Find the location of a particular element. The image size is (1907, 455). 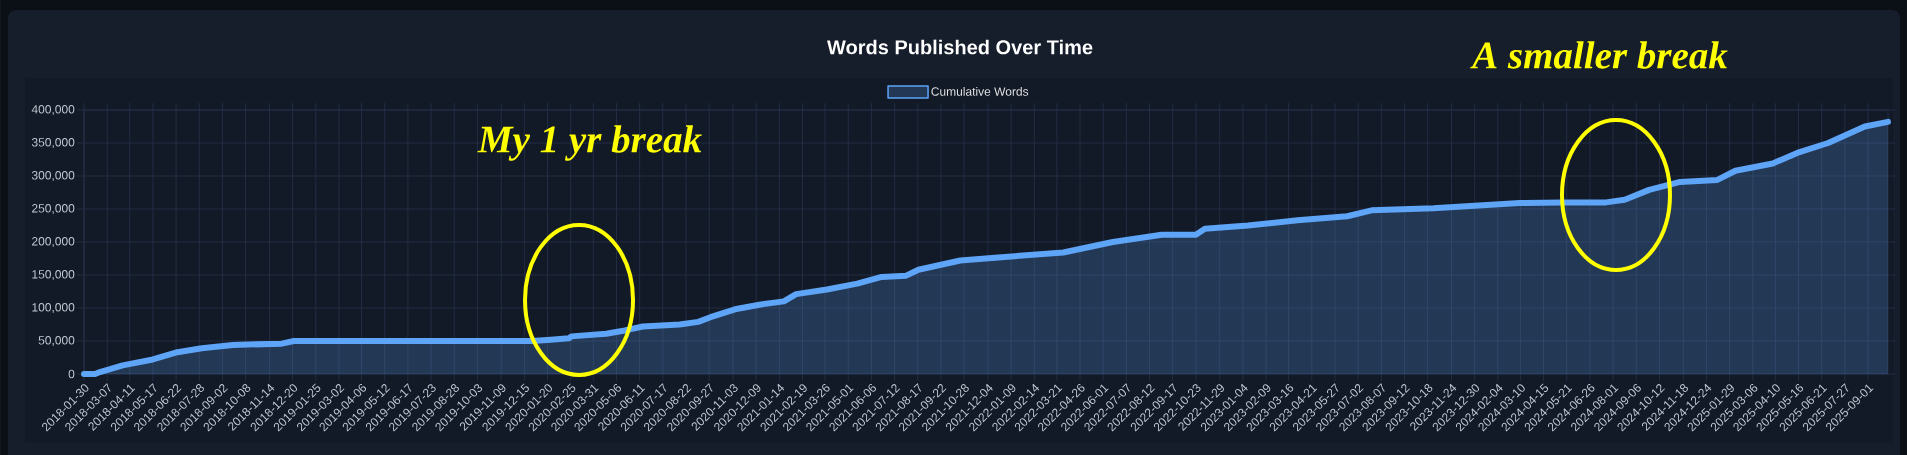

annotation: My 1 yr break is located at coordinates (589, 143).